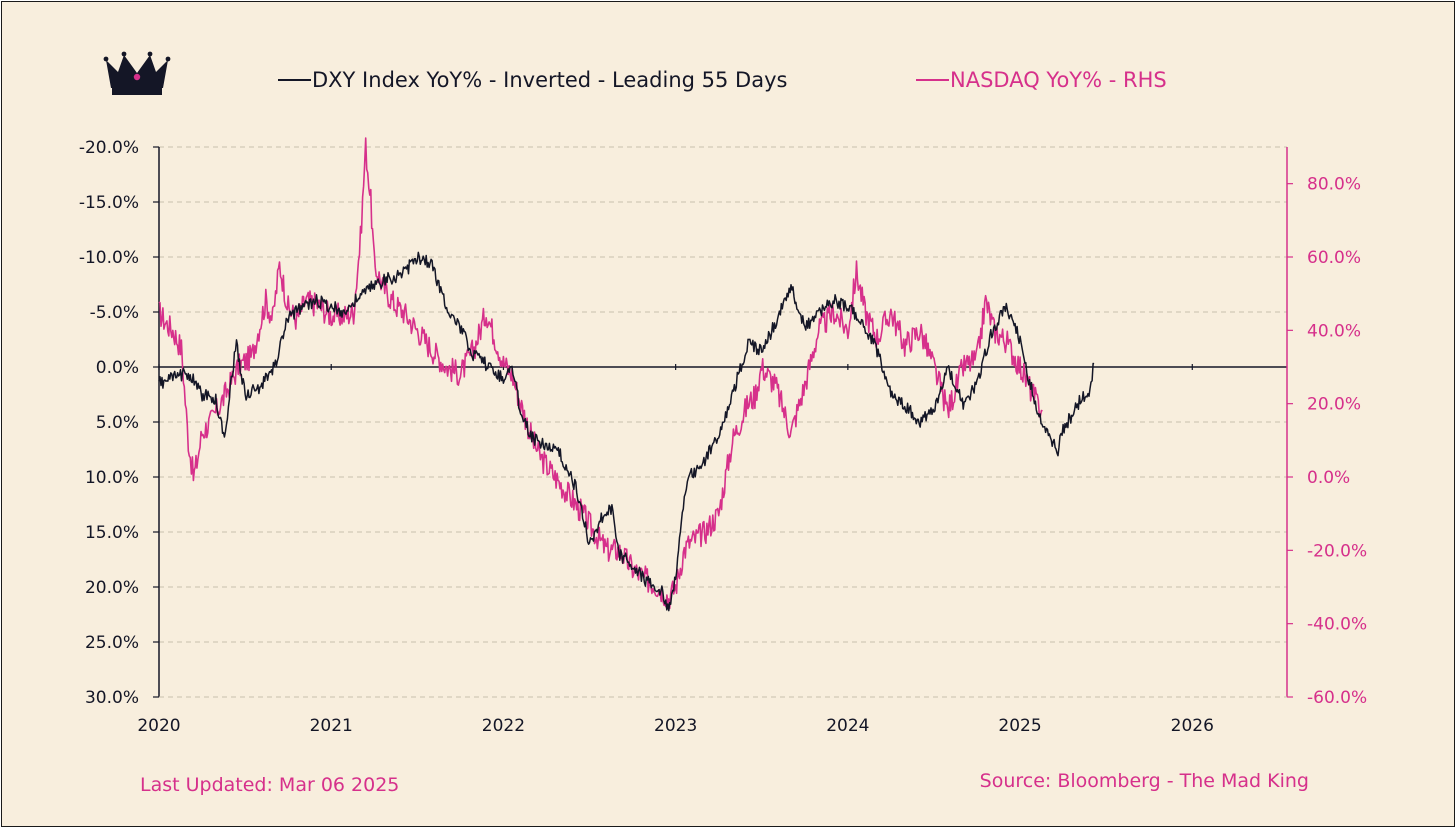  Describe the element at coordinates (1192, 726) in the screenshot. I see `x-tick-label: 2026` at that location.